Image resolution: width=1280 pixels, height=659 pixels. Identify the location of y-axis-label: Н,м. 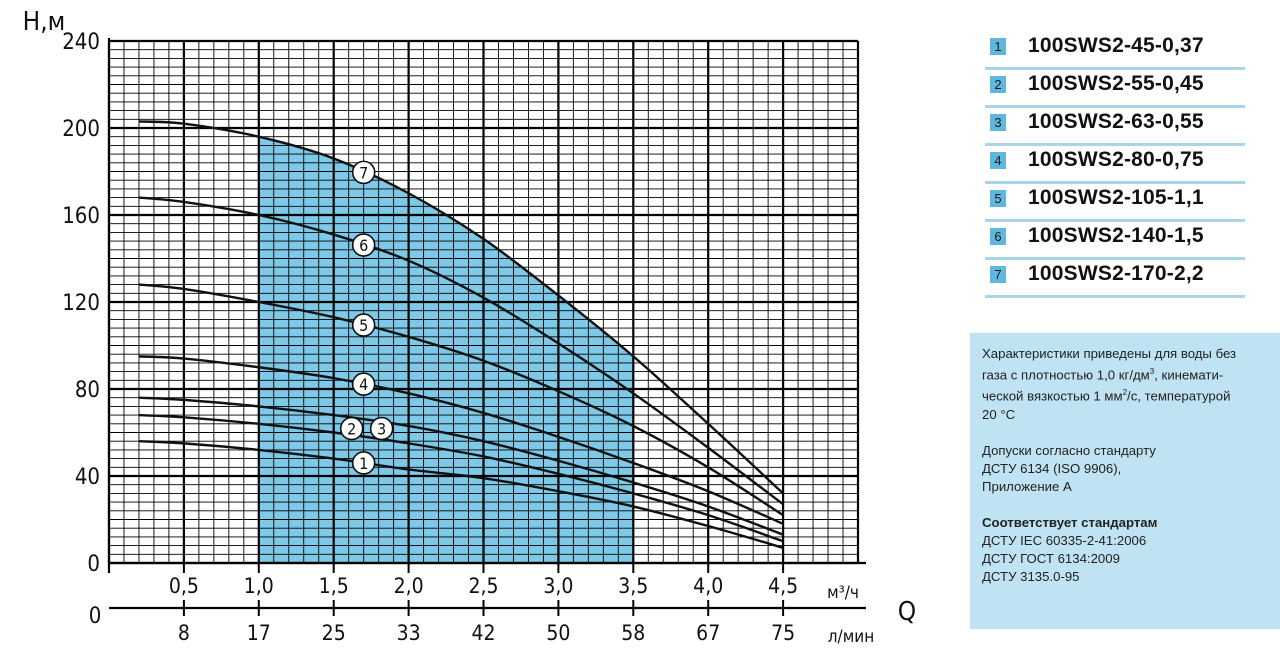
(44, 22).